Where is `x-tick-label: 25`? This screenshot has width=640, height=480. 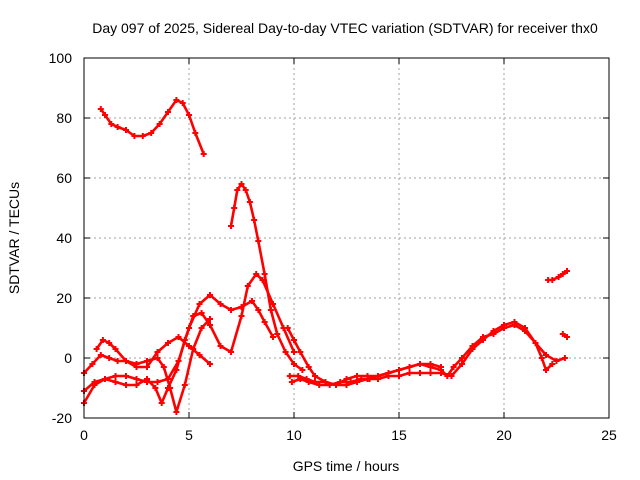
x-tick-label: 25 is located at coordinates (609, 435).